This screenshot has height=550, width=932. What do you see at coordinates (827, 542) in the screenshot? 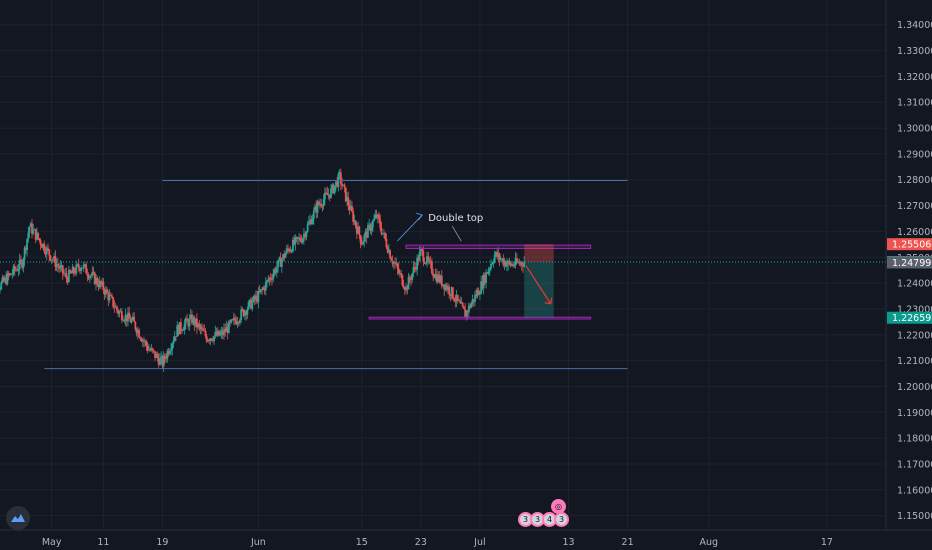
I see `time-tick-label: 17` at bounding box center [827, 542].